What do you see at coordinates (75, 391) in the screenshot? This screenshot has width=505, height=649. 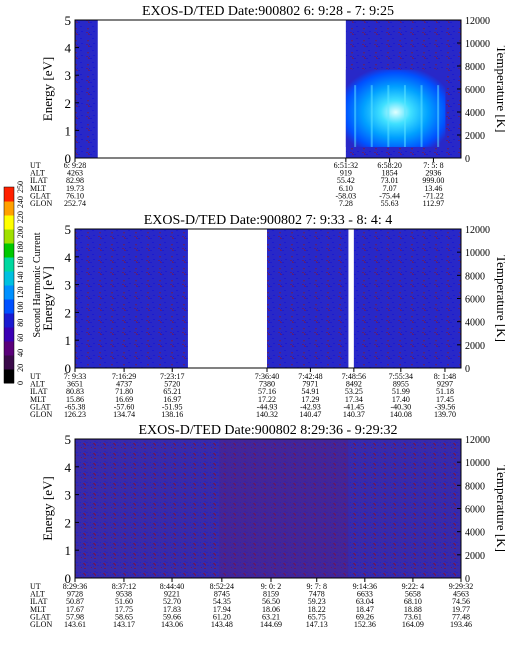 I see `orbit-cell: 80.83` at bounding box center [75, 391].